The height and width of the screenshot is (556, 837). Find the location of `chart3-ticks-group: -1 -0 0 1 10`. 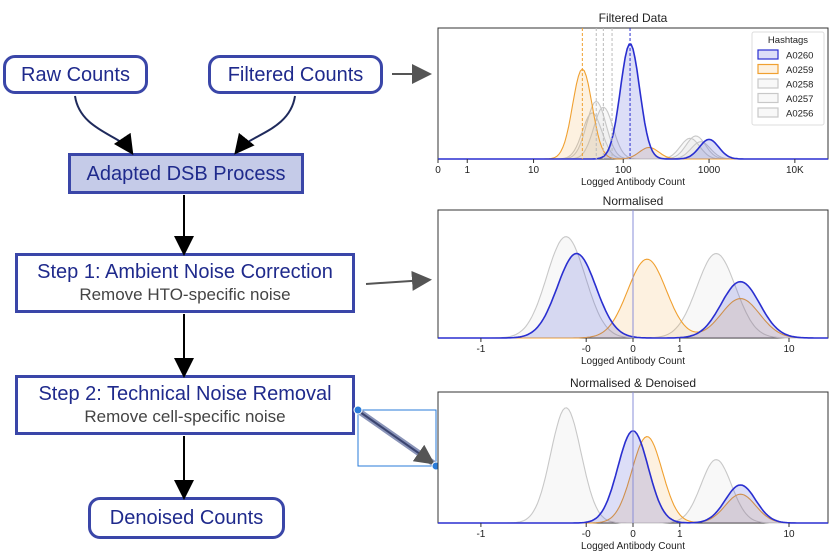

chart3-ticks-group: -1 -0 0 1 10 is located at coordinates (635, 531).